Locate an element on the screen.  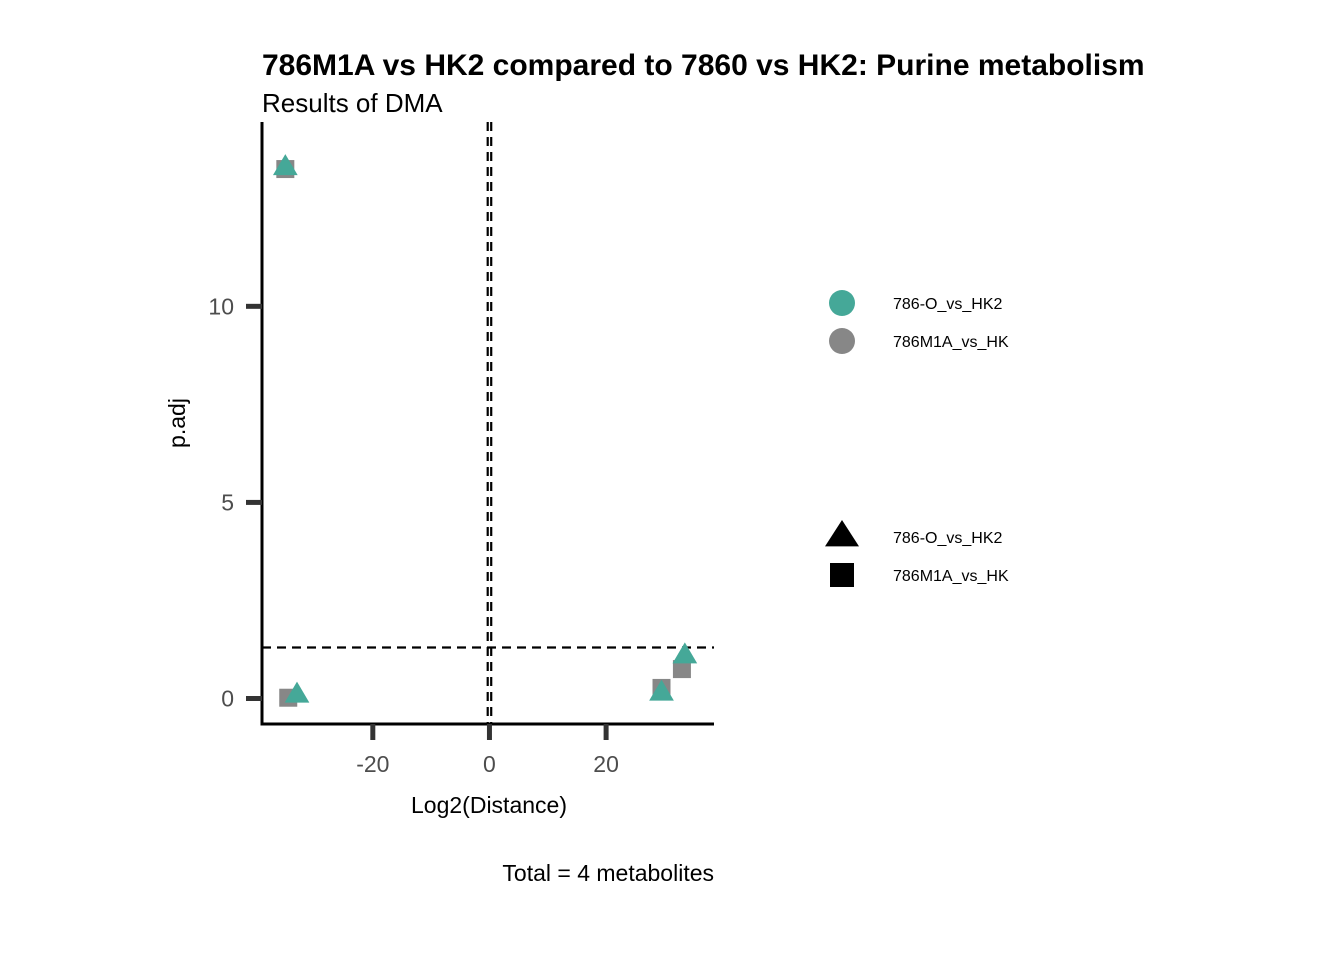
x-tick-label: 20 is located at coordinates (606, 764).